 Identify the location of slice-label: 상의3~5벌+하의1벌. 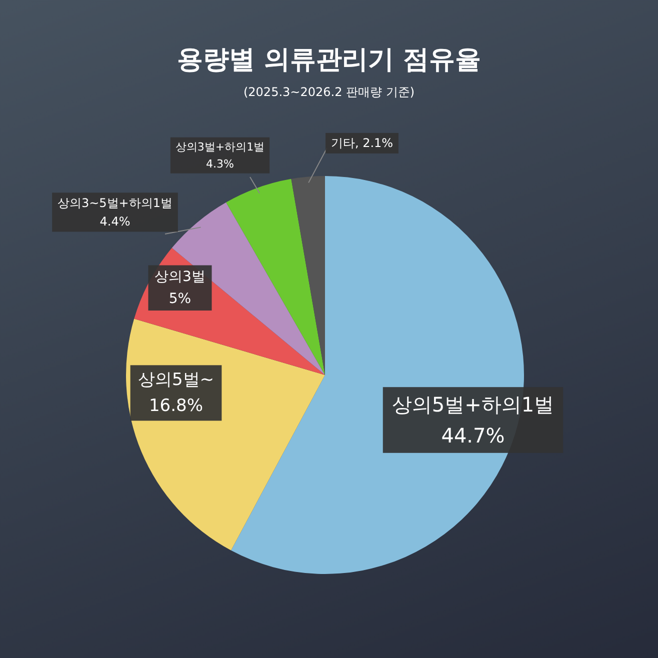
(115, 203).